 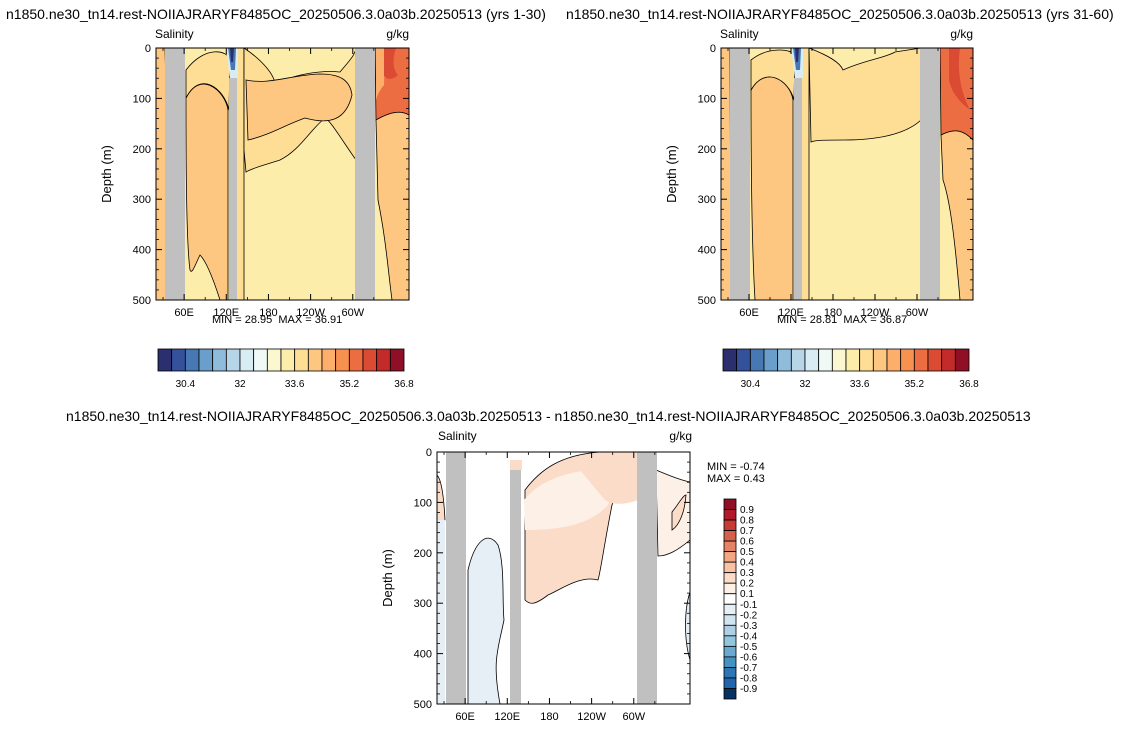 I want to click on panel-3-max-value: 0.43, so click(x=754, y=479).